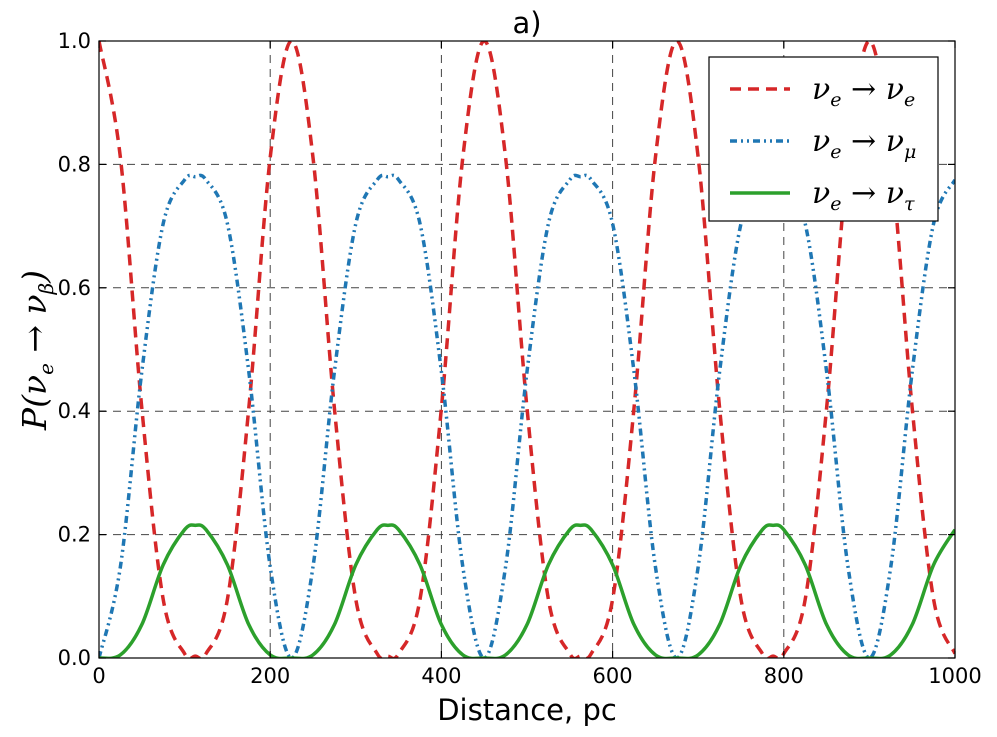  Describe the element at coordinates (74, 535) in the screenshot. I see `y-tick-label: 0.2` at that location.